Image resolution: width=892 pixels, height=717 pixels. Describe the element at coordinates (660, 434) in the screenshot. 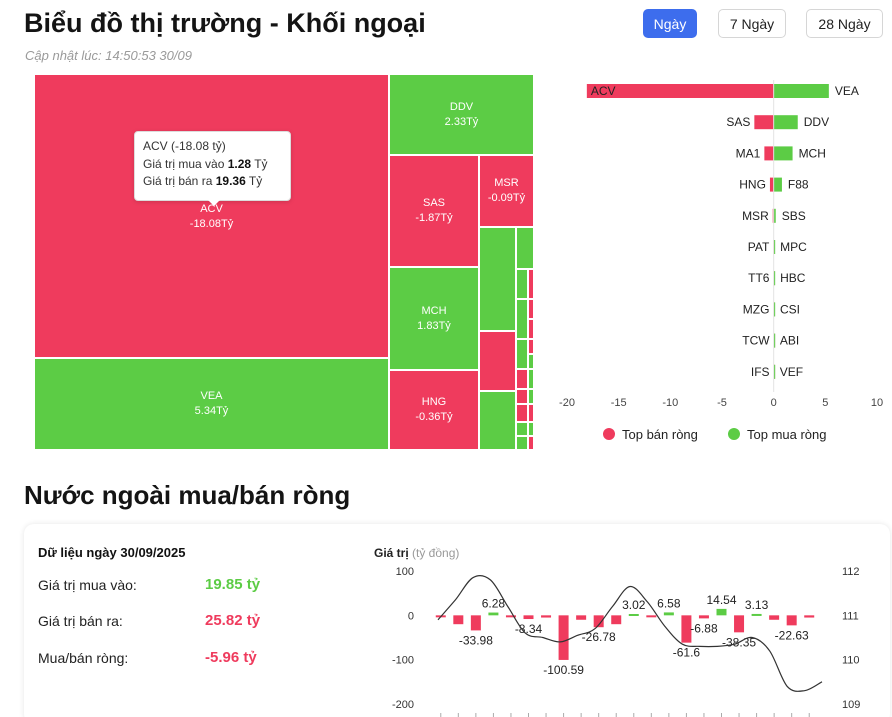

I see `legend-sell-label: Top bán ròng` at that location.